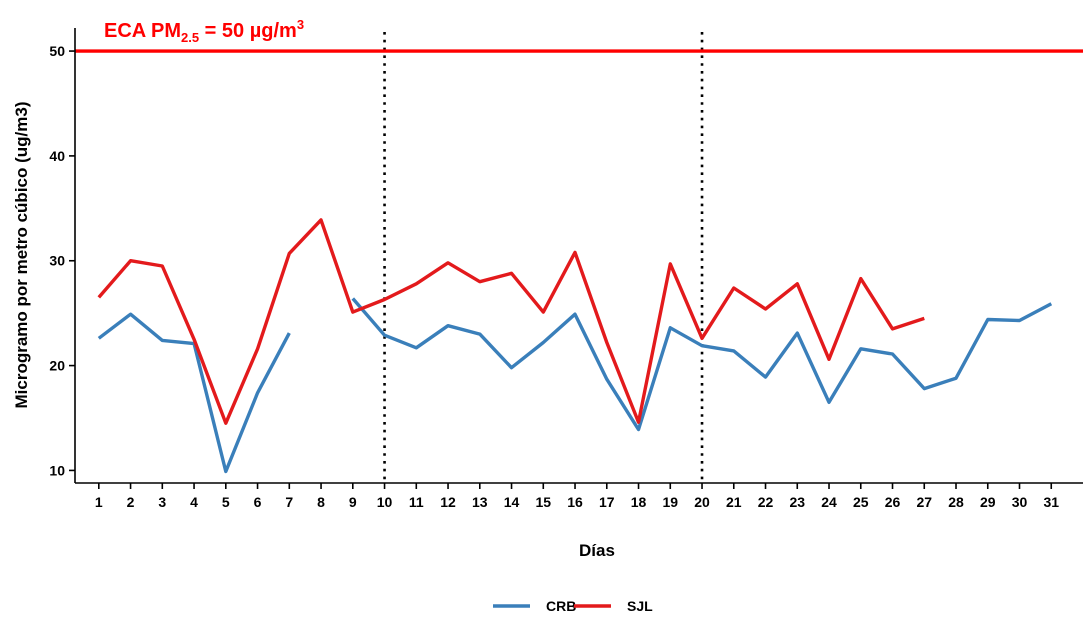 This screenshot has height=626, width=1083. Describe the element at coordinates (448, 502) in the screenshot. I see `x-tick-label-12: 12` at that location.